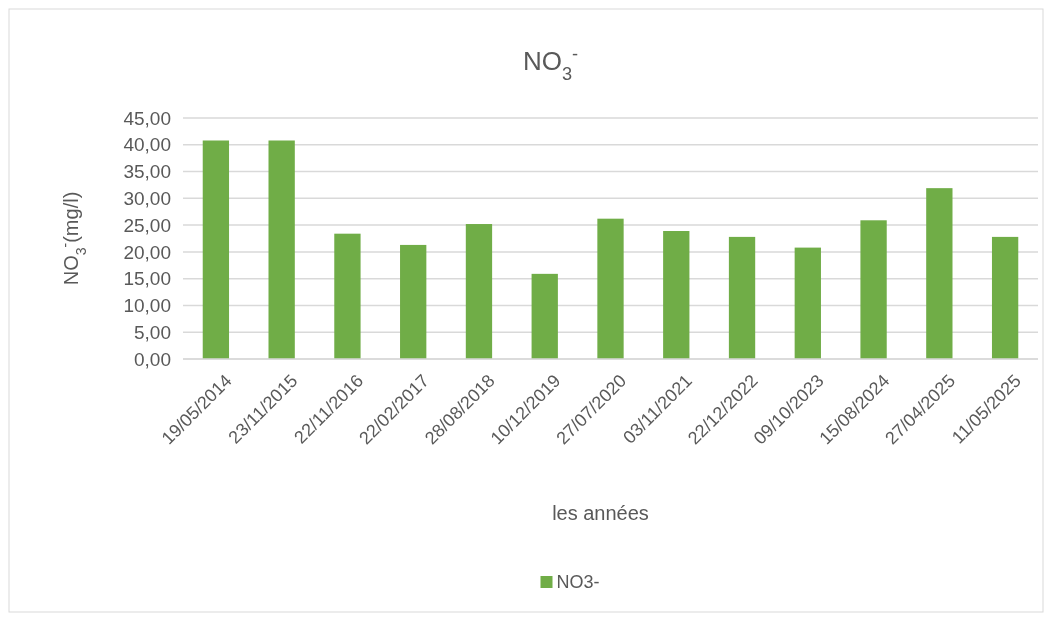 The width and height of the screenshot is (1052, 621). I want to click on y-tick-label: 0,00, so click(152, 359).